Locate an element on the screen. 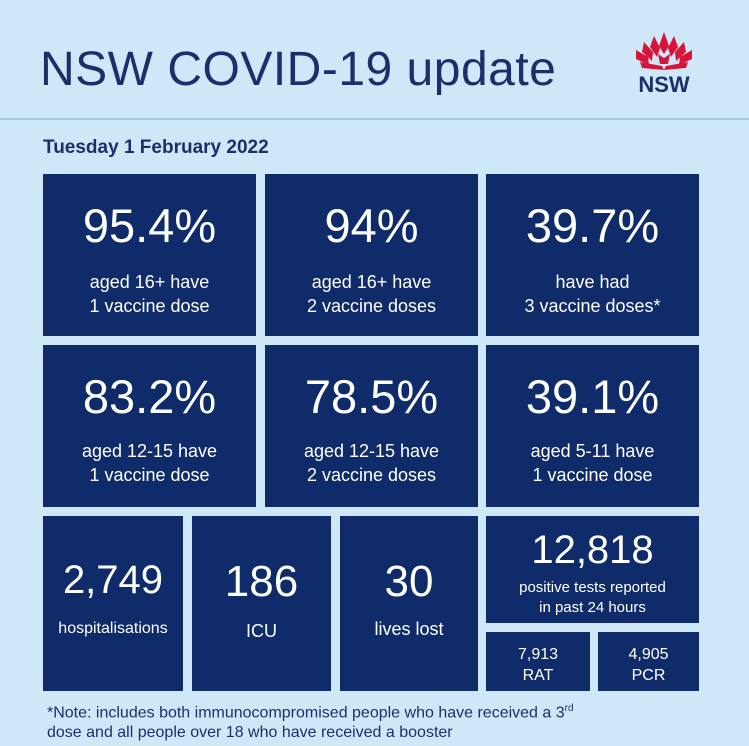 This screenshot has height=746, width=749. hospitalisations-label: hospitalisations is located at coordinates (113, 628).